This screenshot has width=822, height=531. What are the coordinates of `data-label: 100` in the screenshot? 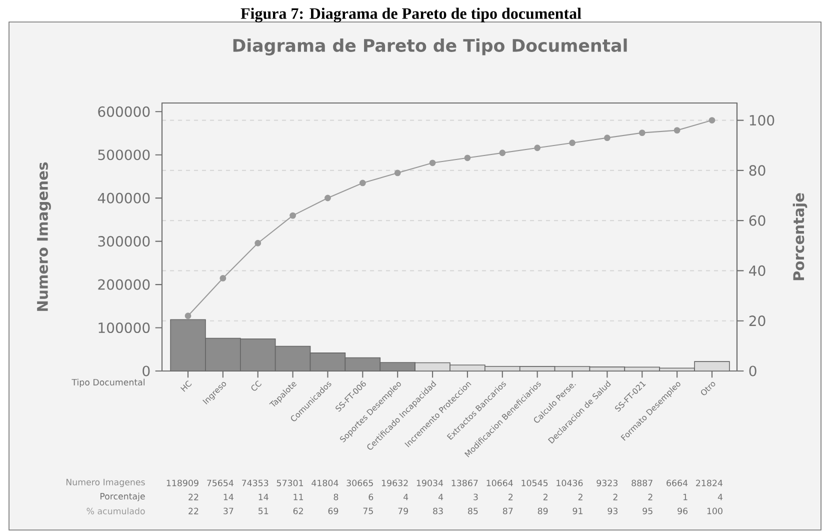 It's located at (714, 511).